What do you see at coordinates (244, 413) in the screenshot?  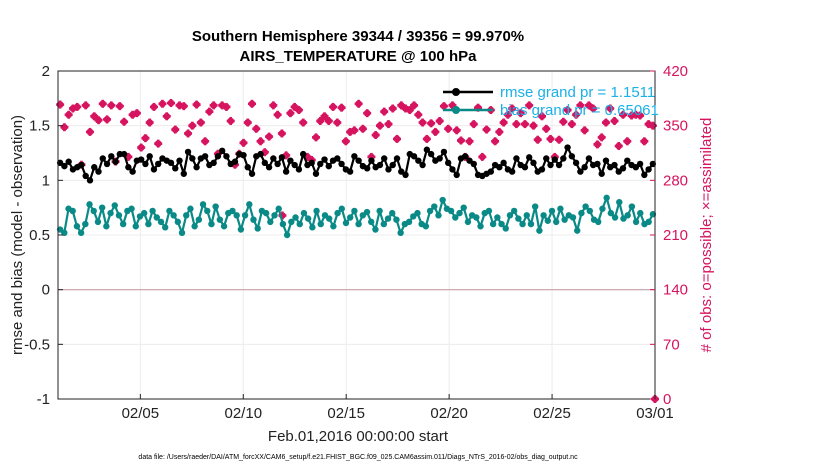 I see `x-tick-label: 02/10` at bounding box center [244, 413].